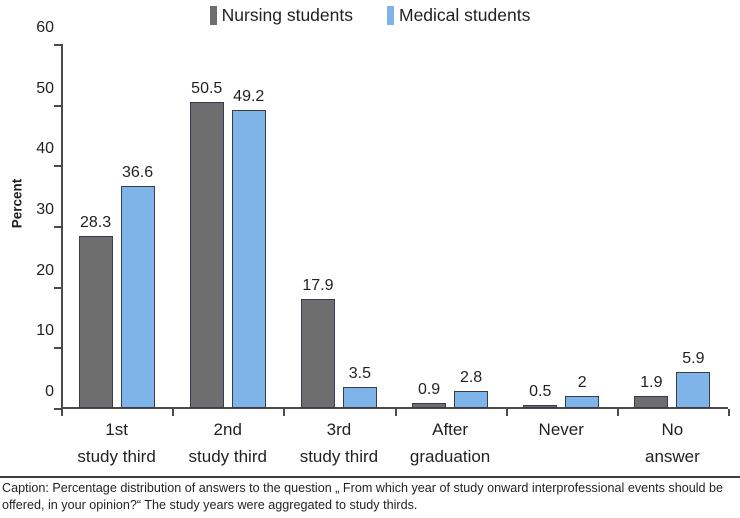  What do you see at coordinates (582, 382) in the screenshot?
I see `bar-value-label: 2` at bounding box center [582, 382].